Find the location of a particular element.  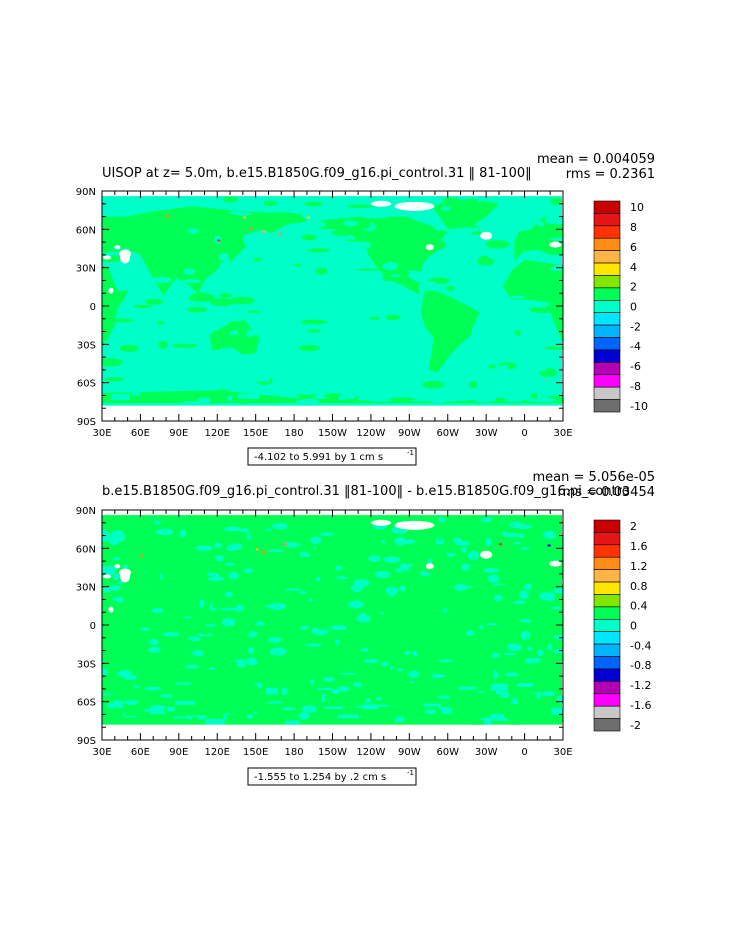

colorbar-label: 0.4 is located at coordinates (639, 606).